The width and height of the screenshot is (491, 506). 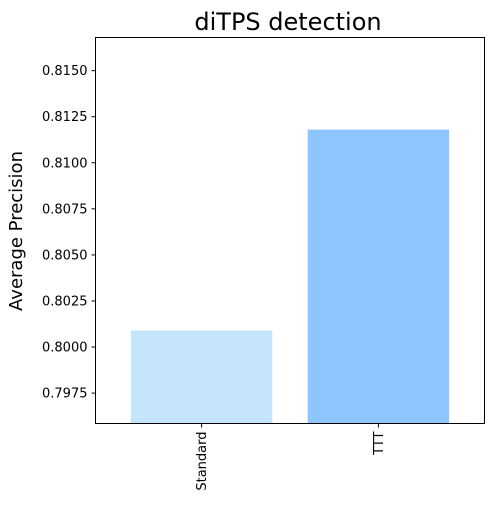 What do you see at coordinates (16, 231) in the screenshot?
I see `y-axis-label: Average Precision` at bounding box center [16, 231].